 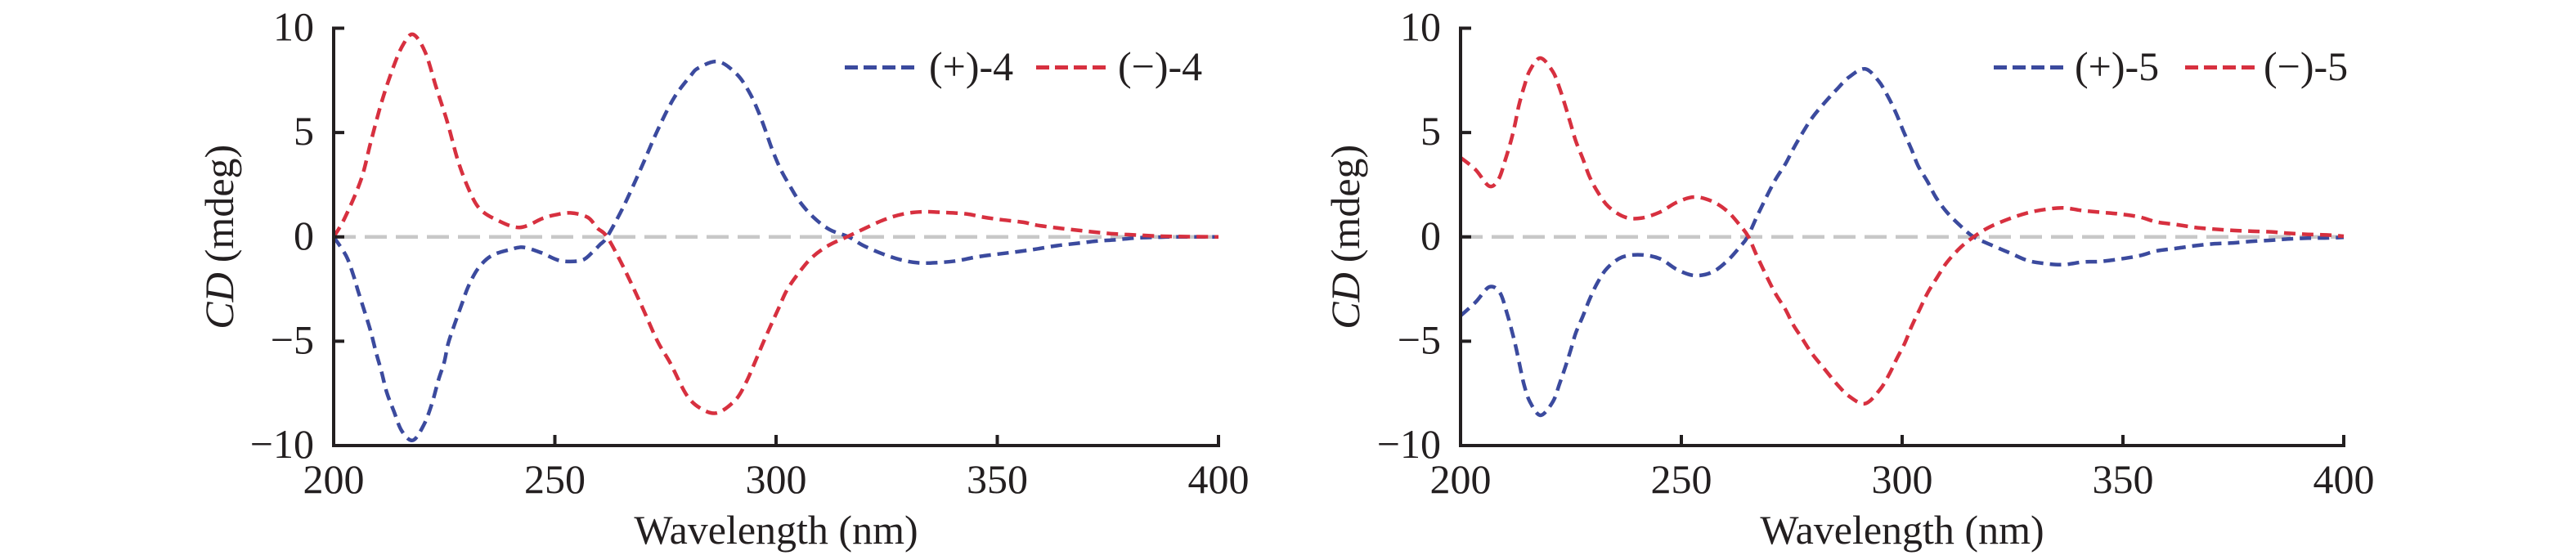 I want to click on legend-label: (−)-4, so click(x=1160, y=66).